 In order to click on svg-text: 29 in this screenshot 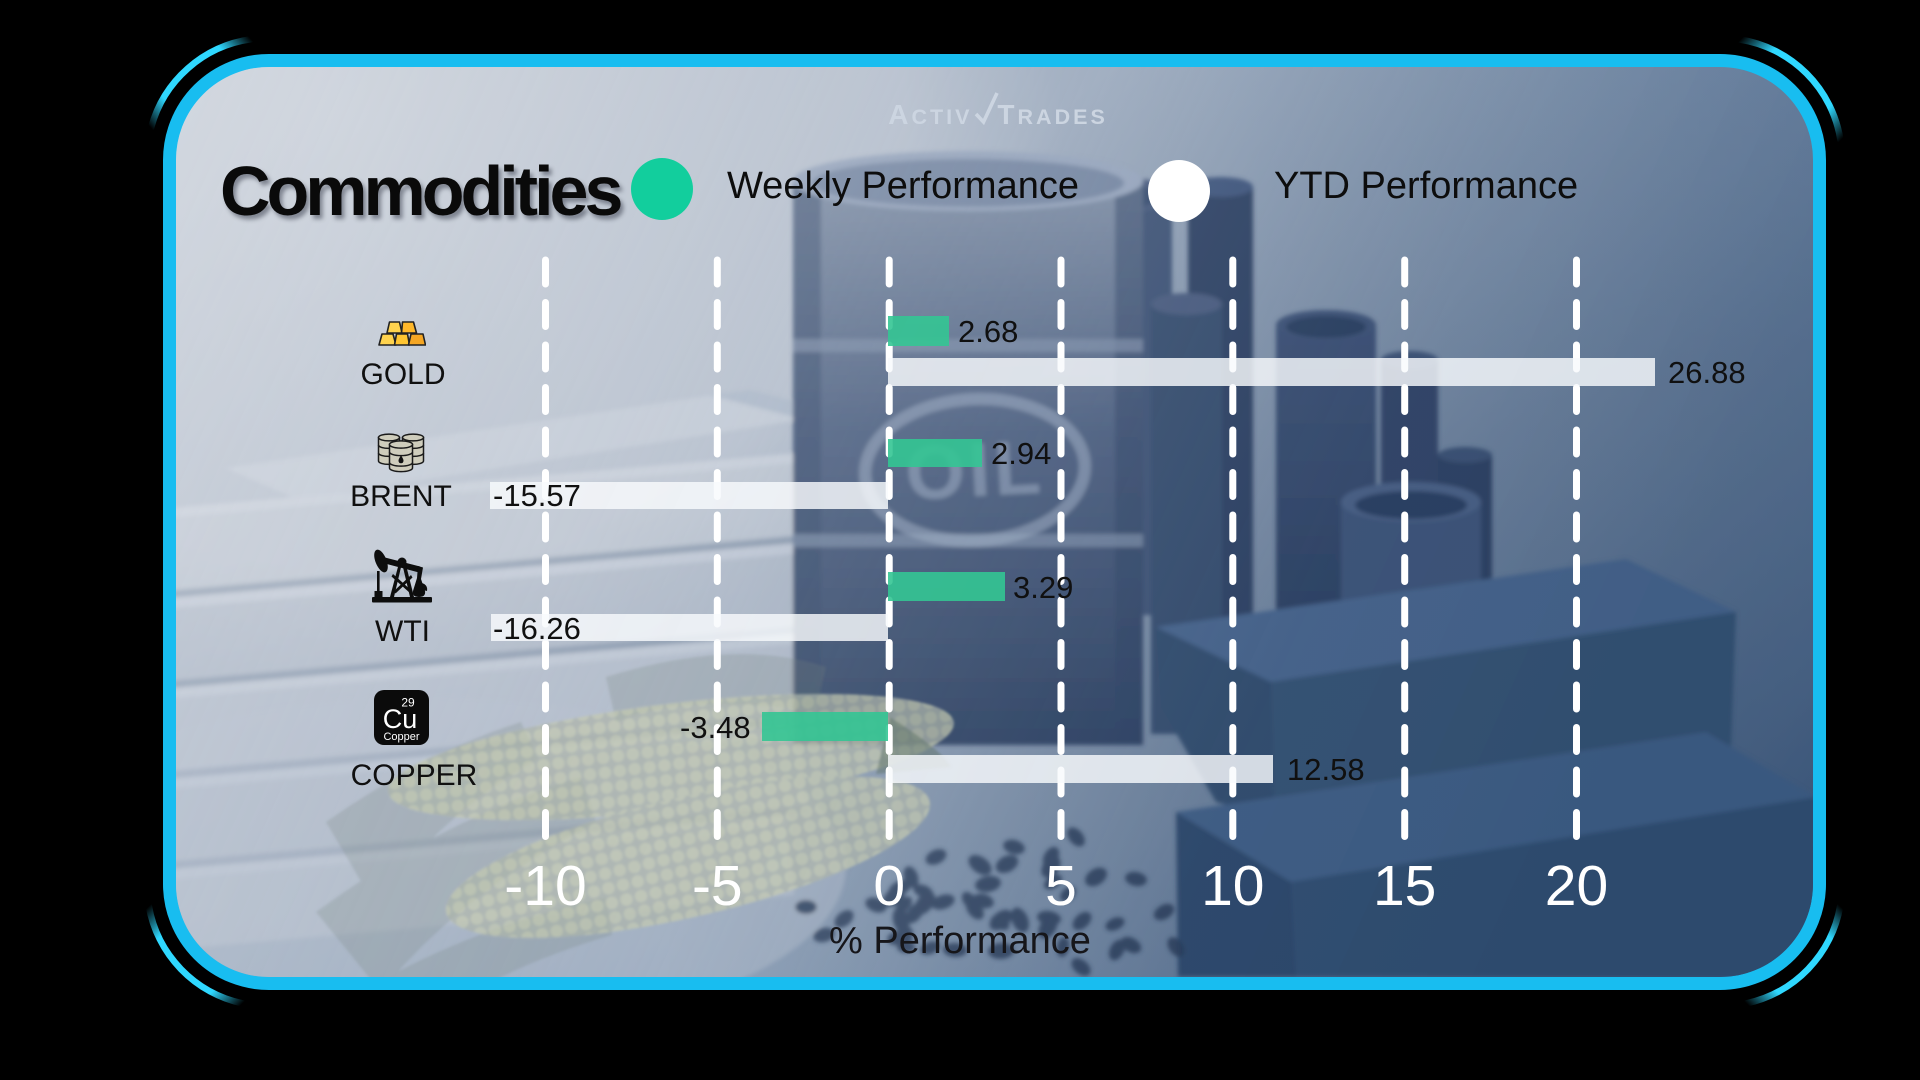, I will do `click(408, 703)`.